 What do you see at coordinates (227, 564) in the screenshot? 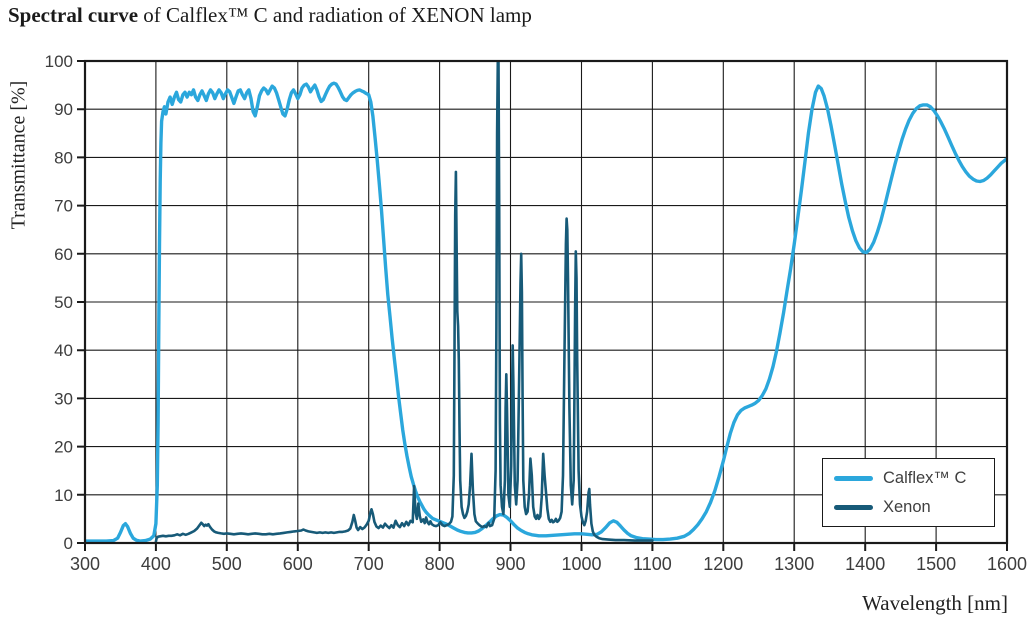
I see `x-tick-label: 500` at bounding box center [227, 564].